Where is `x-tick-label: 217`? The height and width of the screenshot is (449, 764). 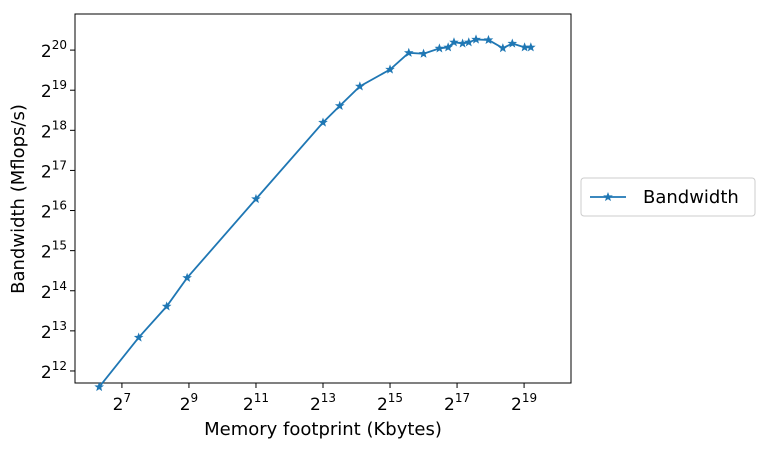 x-tick-label: 217 is located at coordinates (457, 403).